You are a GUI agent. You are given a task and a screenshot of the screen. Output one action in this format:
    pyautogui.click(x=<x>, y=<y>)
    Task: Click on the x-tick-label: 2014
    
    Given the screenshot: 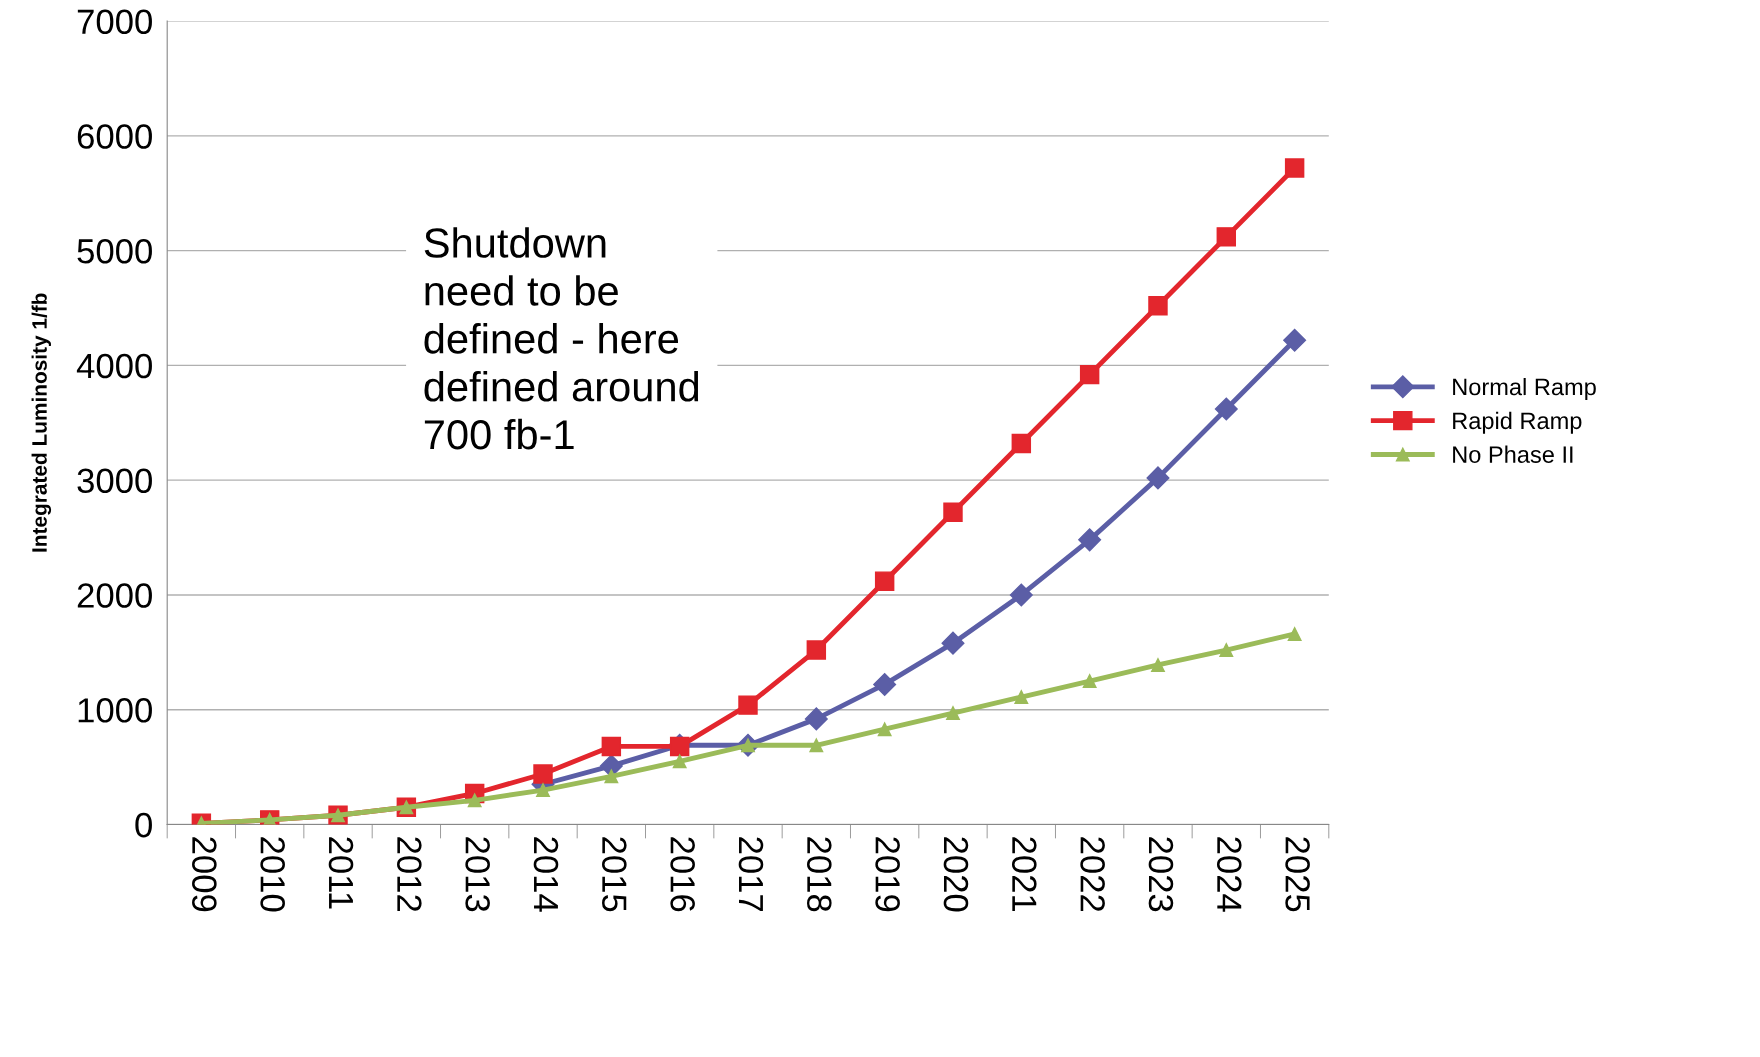 What is the action you would take?
    pyautogui.click(x=546, y=874)
    